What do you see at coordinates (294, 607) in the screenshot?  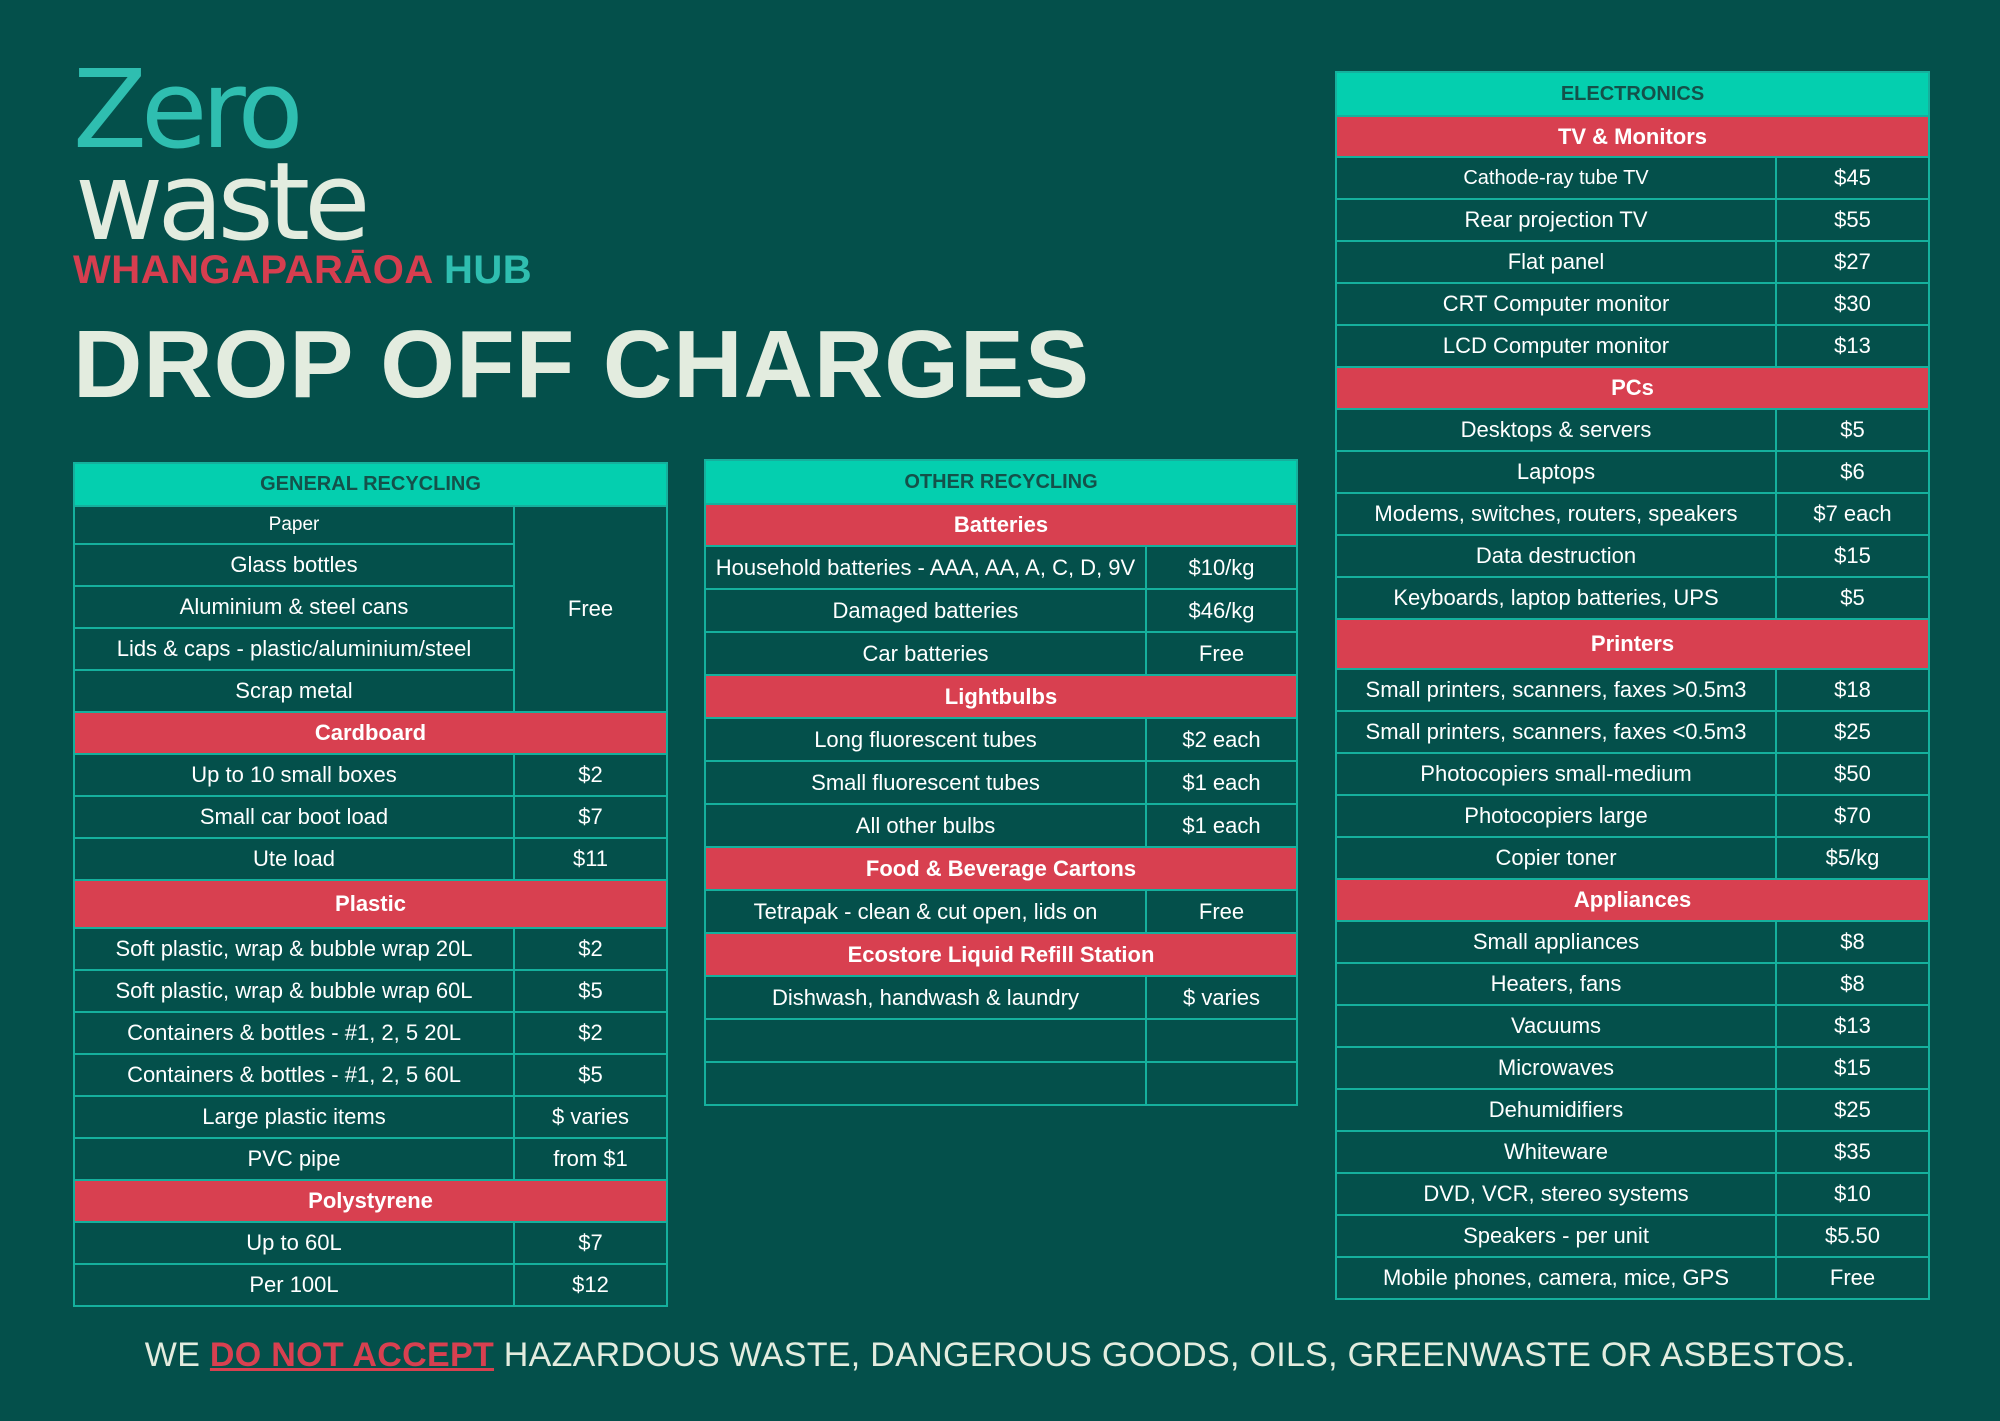 I see `table-cell-item: Aluminium & steel cans` at bounding box center [294, 607].